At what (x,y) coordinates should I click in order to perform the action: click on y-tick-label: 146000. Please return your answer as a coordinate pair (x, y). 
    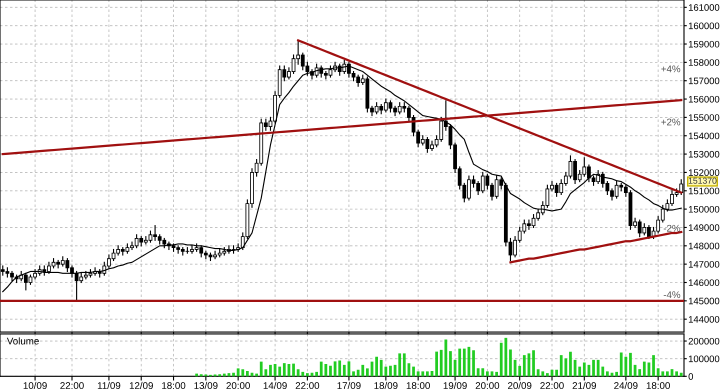
    Looking at the image, I should click on (704, 282).